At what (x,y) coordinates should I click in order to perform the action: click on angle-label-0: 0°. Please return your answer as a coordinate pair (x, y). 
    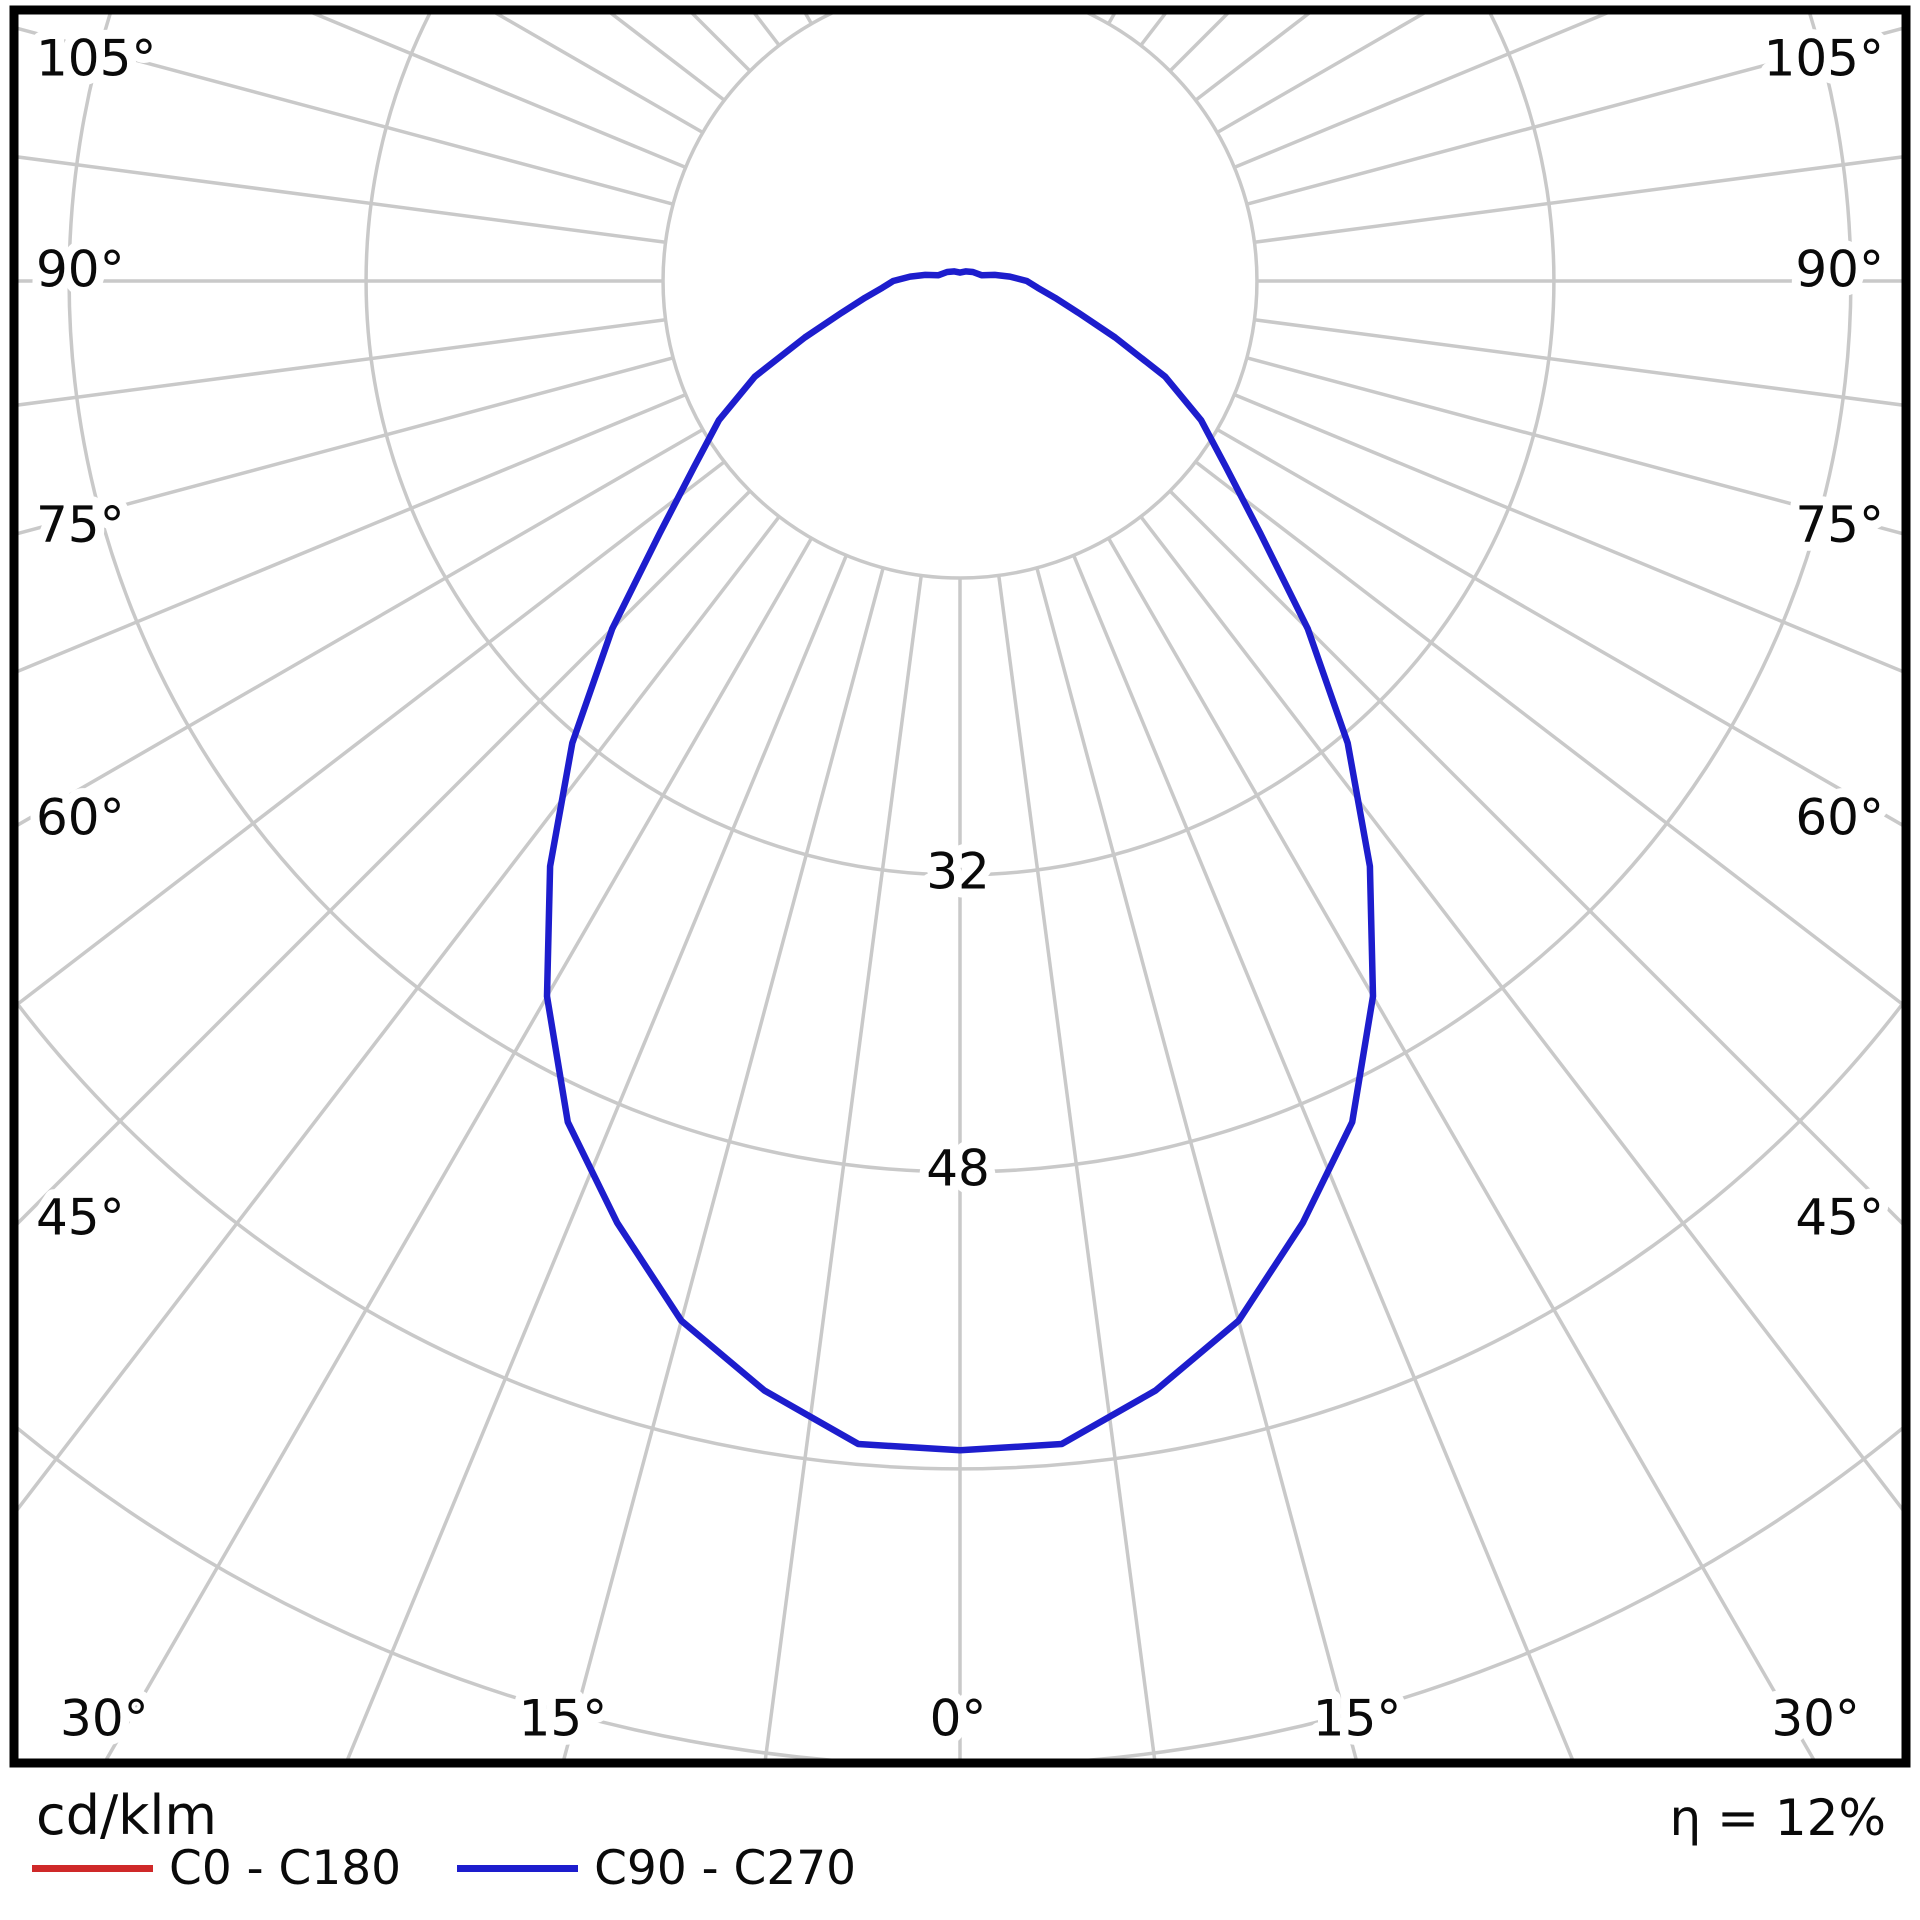
    Looking at the image, I should click on (958, 1719).